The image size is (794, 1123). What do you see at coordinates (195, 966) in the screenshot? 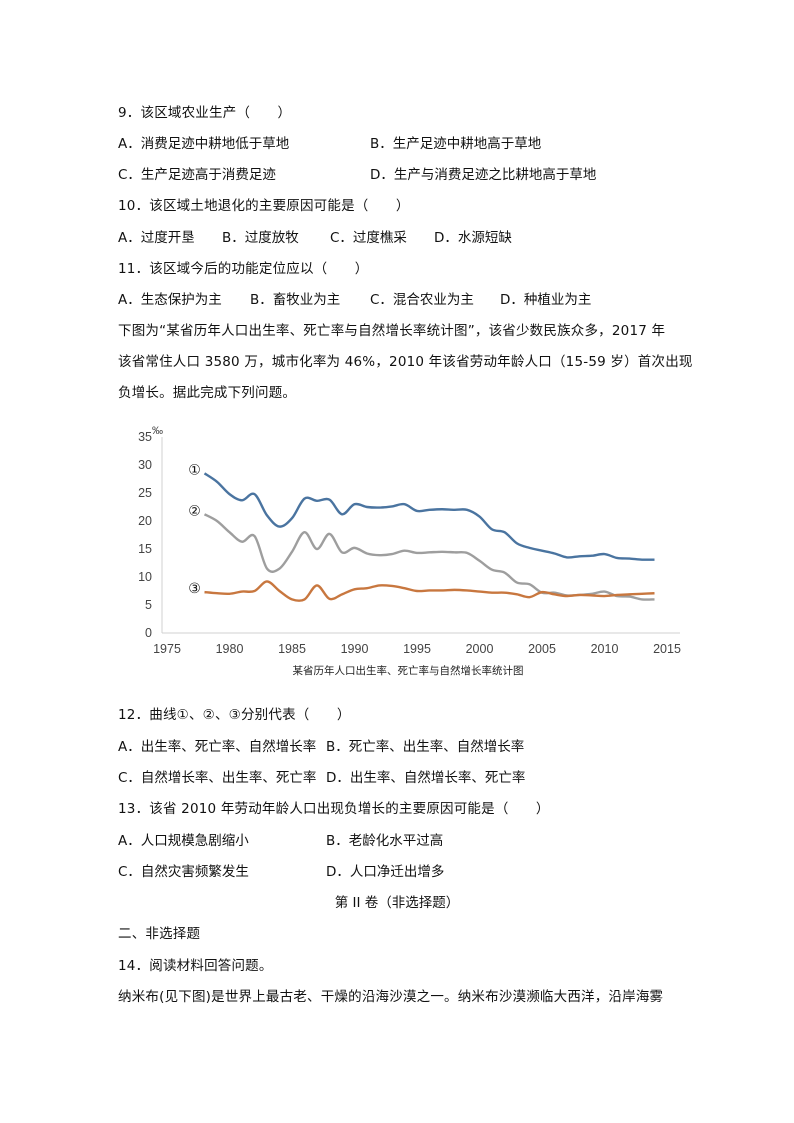
I see `q14-stem: 14．阅读材料回答问题。` at bounding box center [195, 966].